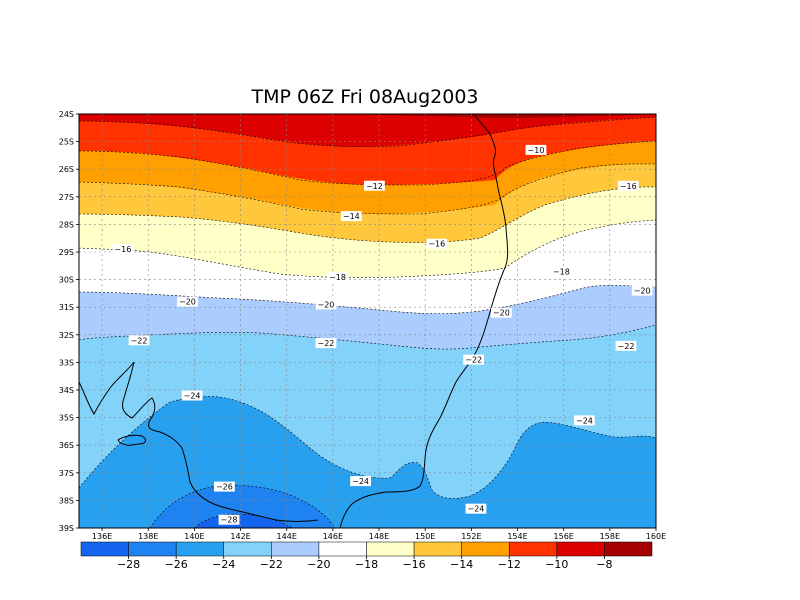 Image resolution: width=800 pixels, height=600 pixels. I want to click on colorbar-label: −14, so click(461, 564).